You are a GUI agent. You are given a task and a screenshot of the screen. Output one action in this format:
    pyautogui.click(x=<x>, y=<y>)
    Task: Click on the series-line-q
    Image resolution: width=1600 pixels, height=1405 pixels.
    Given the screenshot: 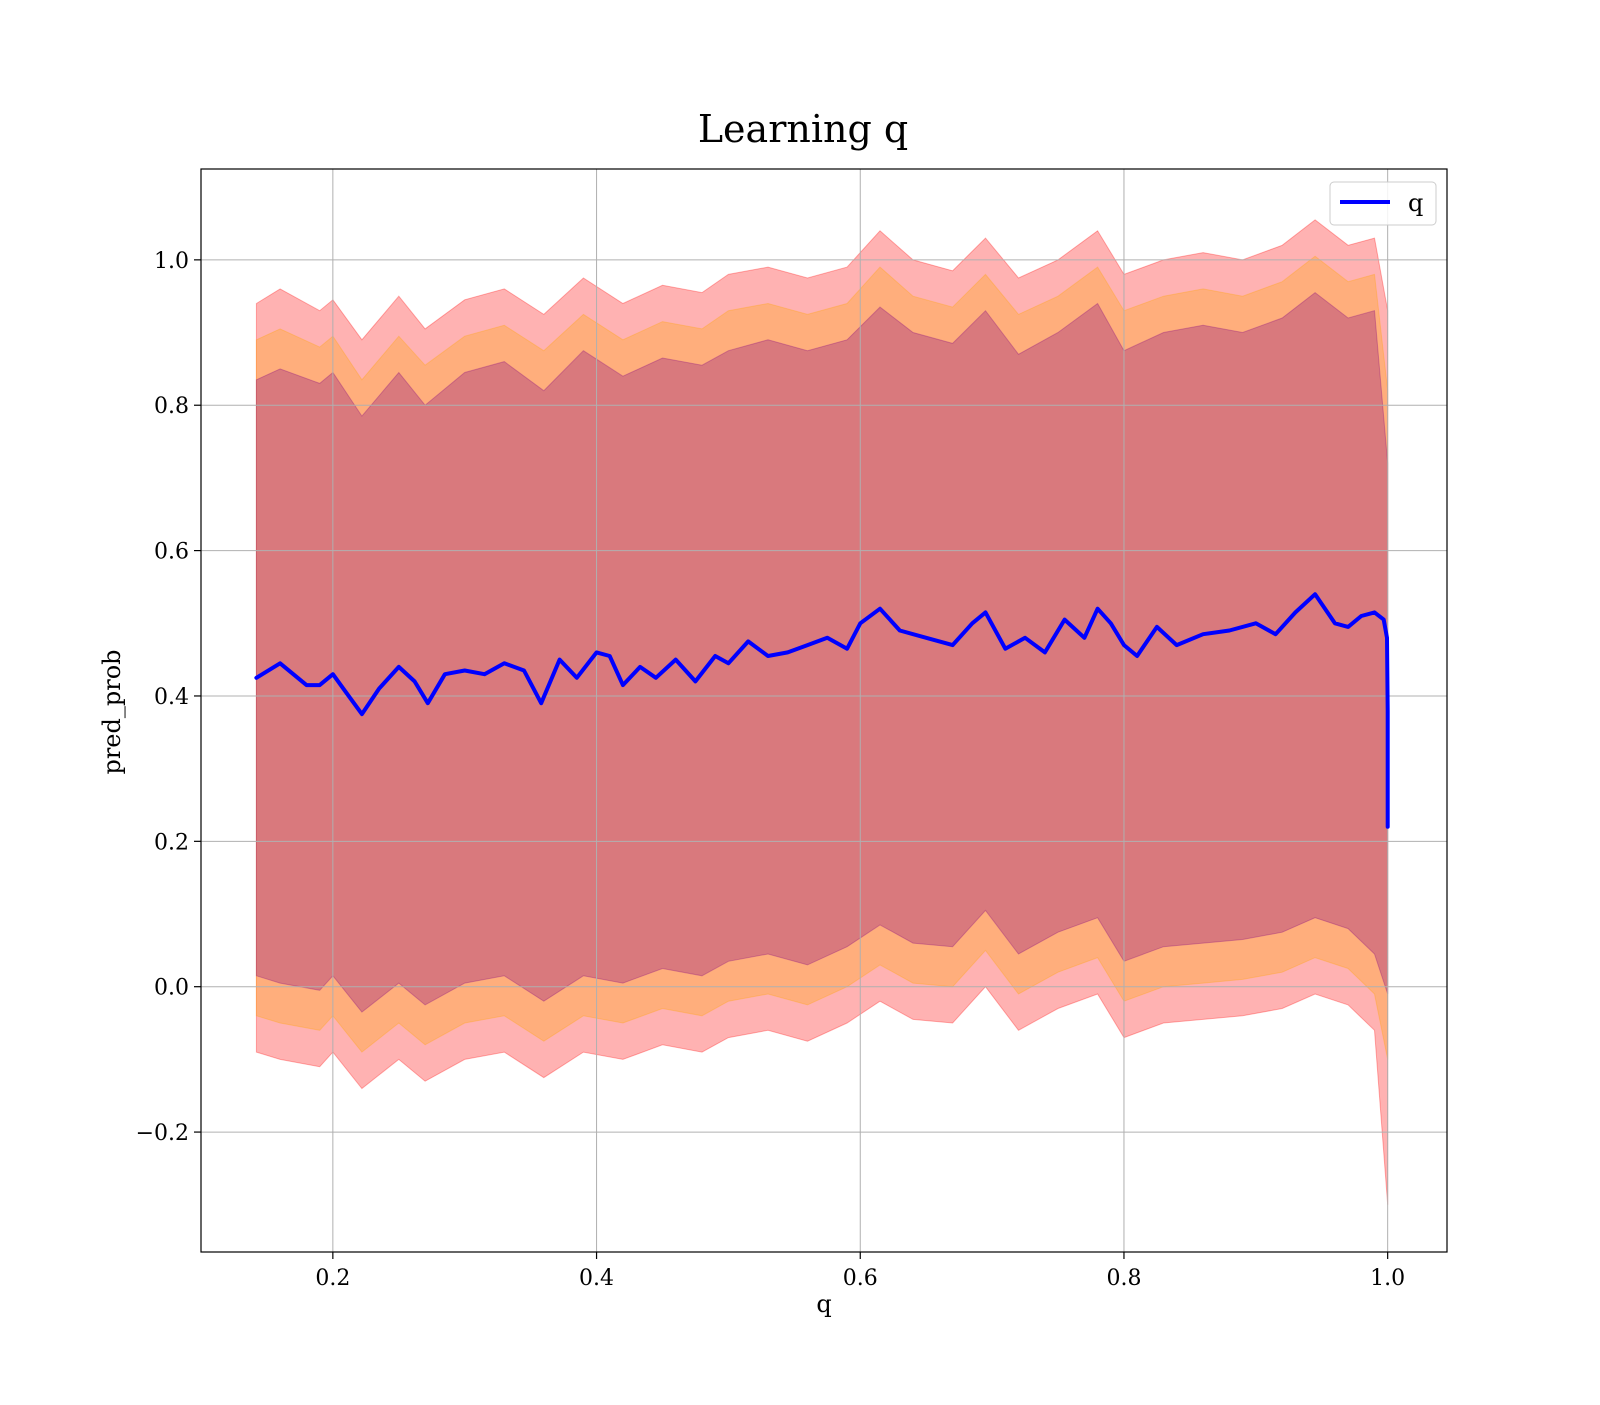 What is the action you would take?
    pyautogui.click(x=822, y=710)
    